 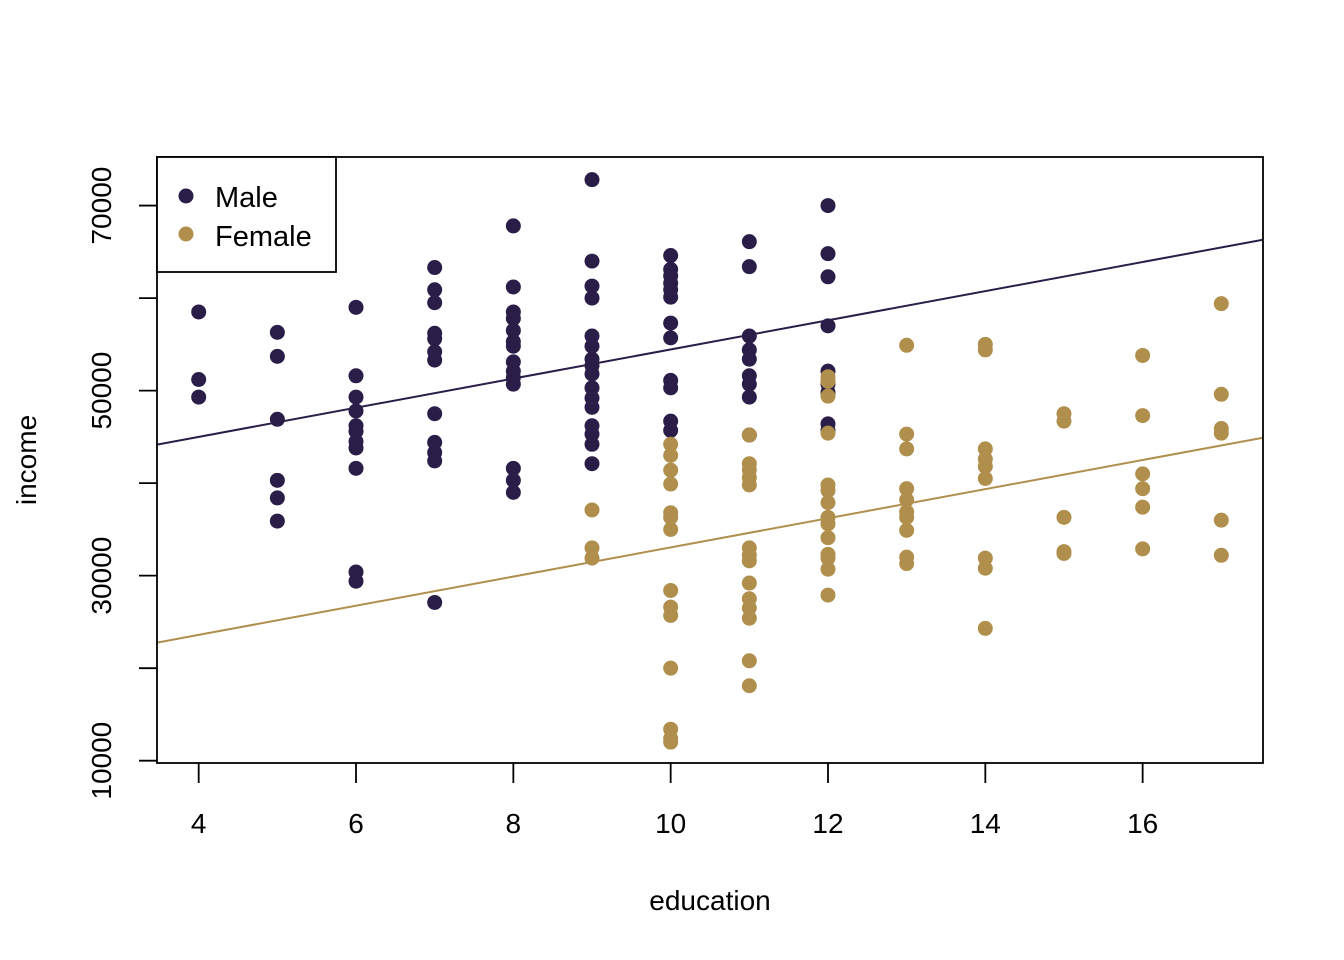 What do you see at coordinates (709, 900) in the screenshot?
I see `x-axis-label: education` at bounding box center [709, 900].